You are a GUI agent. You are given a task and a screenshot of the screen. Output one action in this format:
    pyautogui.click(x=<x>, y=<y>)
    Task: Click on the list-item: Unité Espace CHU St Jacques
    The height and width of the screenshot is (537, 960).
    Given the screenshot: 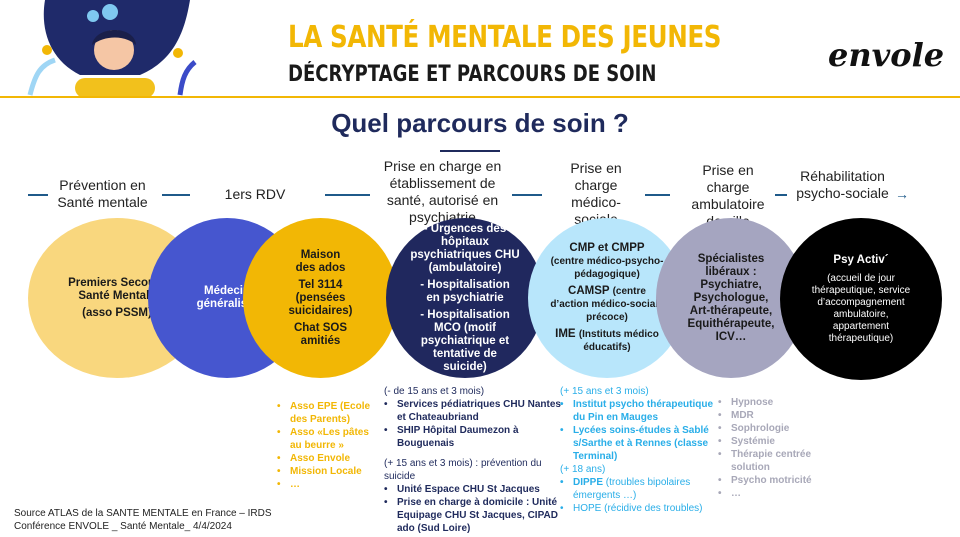 What is the action you would take?
    pyautogui.click(x=474, y=489)
    